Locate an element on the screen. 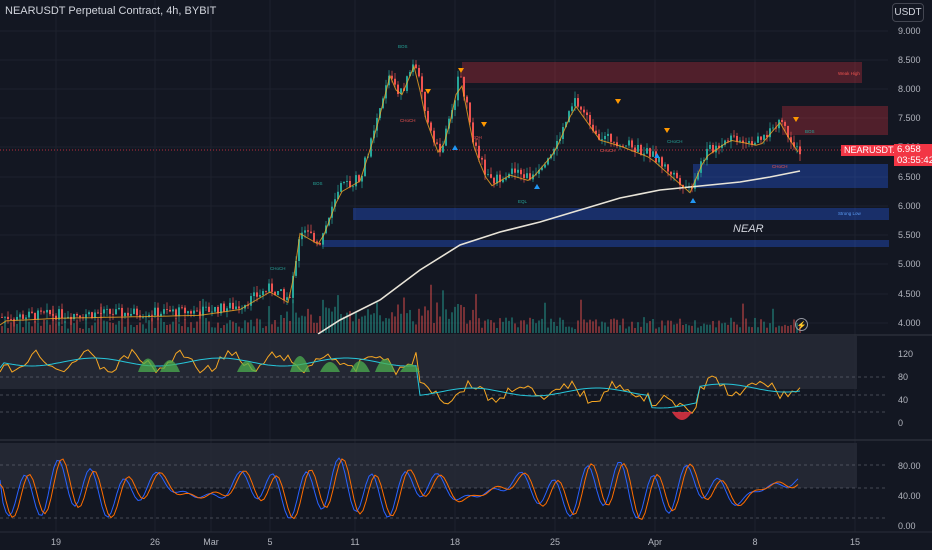  stoch-band is located at coordinates (428, 465).